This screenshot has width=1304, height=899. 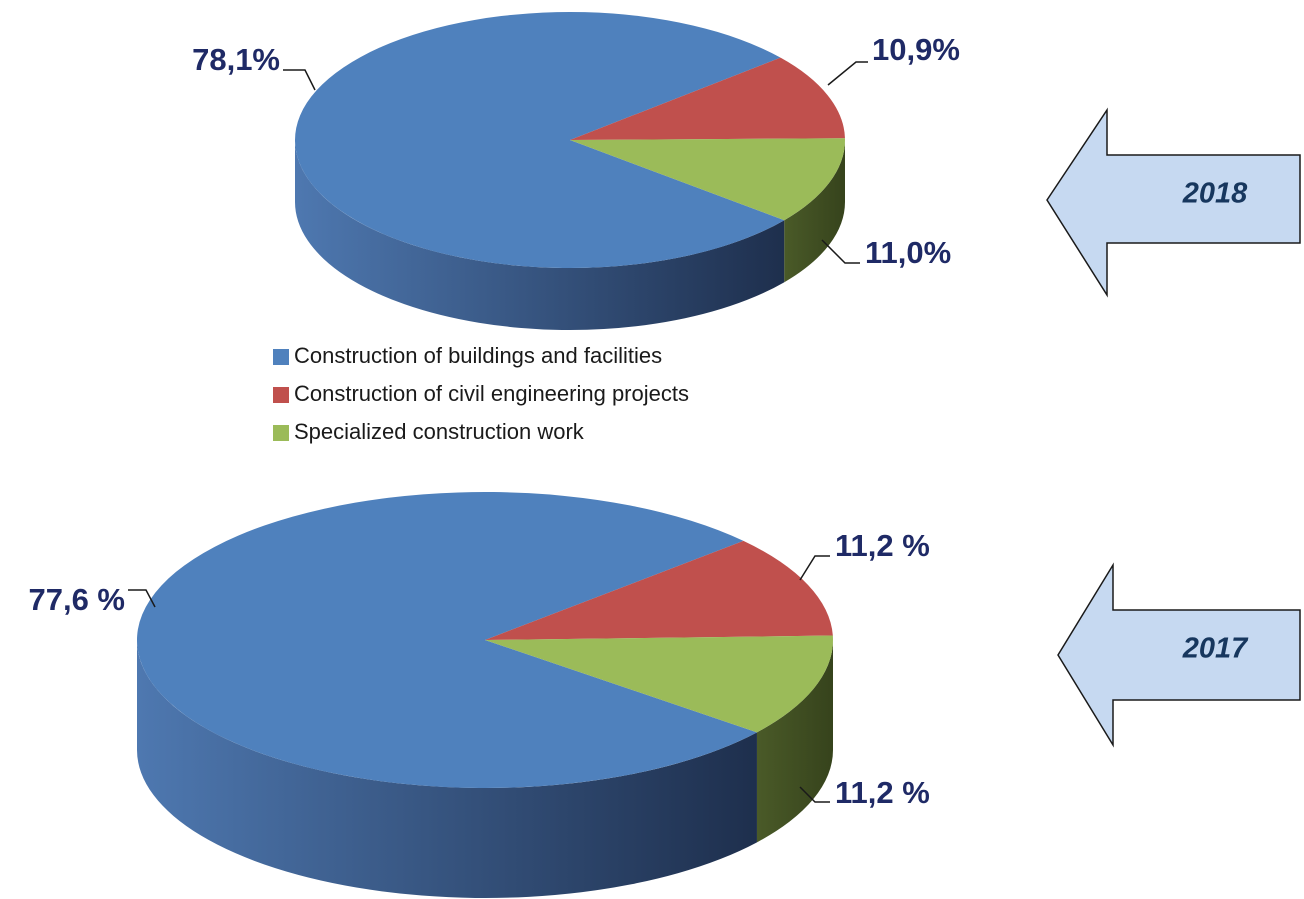 What do you see at coordinates (1215, 649) in the screenshot?
I see `year-label: 2017` at bounding box center [1215, 649].